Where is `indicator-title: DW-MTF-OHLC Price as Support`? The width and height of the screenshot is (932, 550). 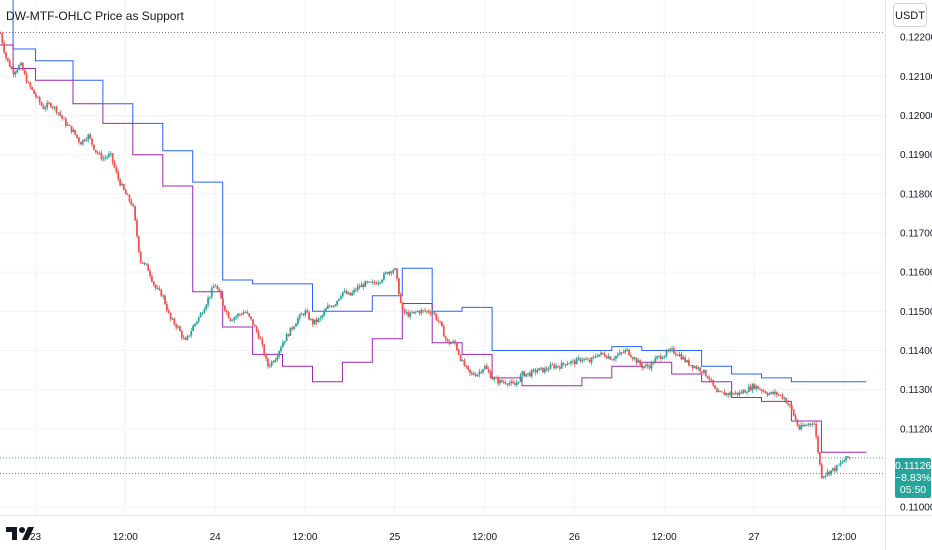 indicator-title: DW-MTF-OHLC Price as Support is located at coordinates (95, 16).